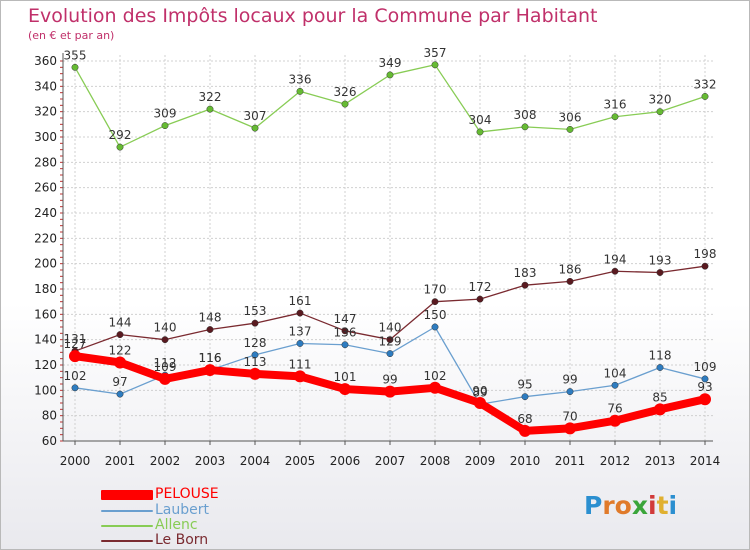  I want to click on data-label-le-born: 131, so click(75, 339).